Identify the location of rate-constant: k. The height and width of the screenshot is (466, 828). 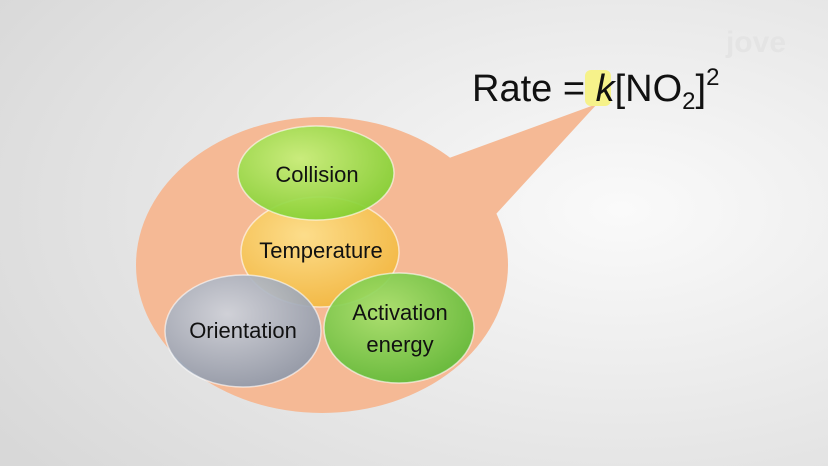
(606, 89).